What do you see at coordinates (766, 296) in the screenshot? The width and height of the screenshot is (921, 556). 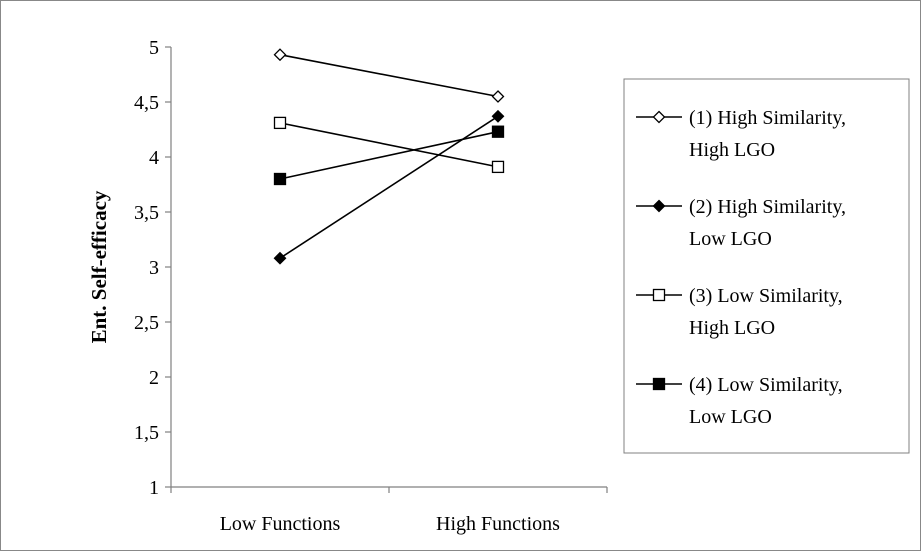 I see `legend-label-3: (3) Low Similarity,` at bounding box center [766, 296].